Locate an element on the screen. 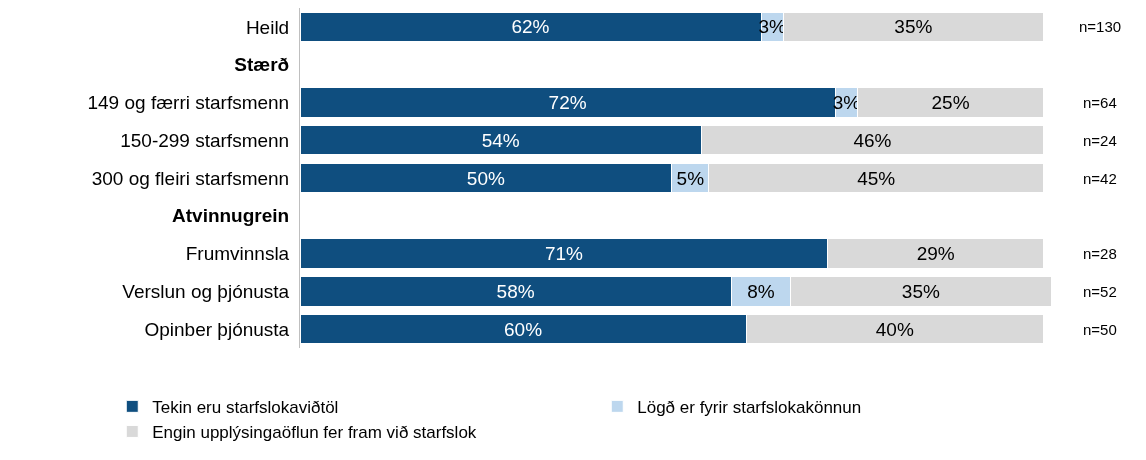 This screenshot has height=460, width=1146. legend-label: Engin upplýsingaöflun fer fram við starfslok is located at coordinates (314, 433).